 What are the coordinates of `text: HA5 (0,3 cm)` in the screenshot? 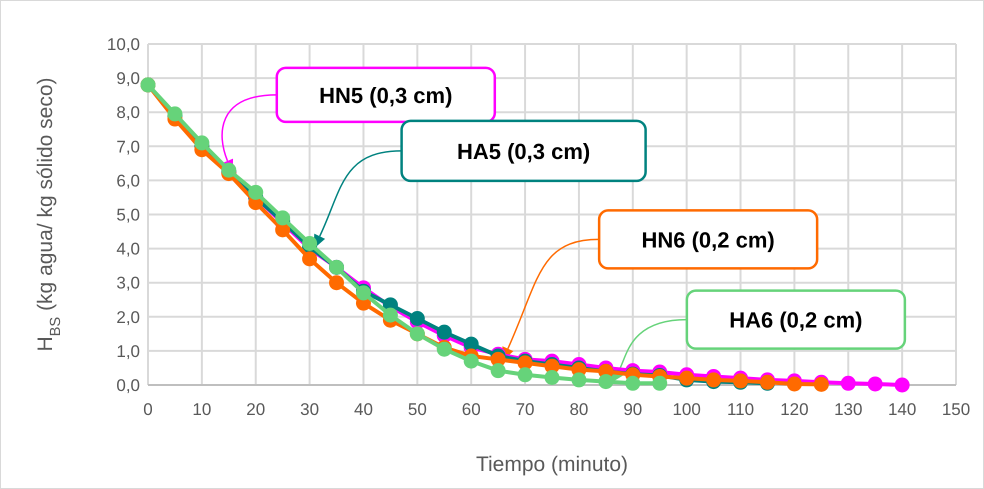 It's located at (523, 151).